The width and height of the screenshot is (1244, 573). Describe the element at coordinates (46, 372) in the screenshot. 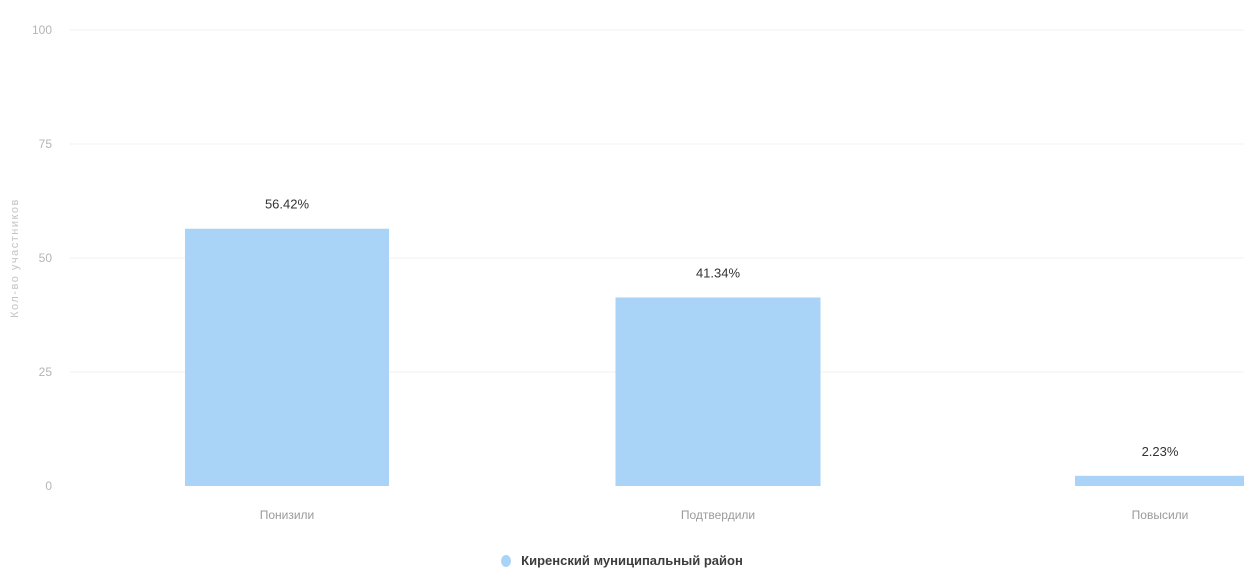

I see `y-tick-label: 25` at that location.